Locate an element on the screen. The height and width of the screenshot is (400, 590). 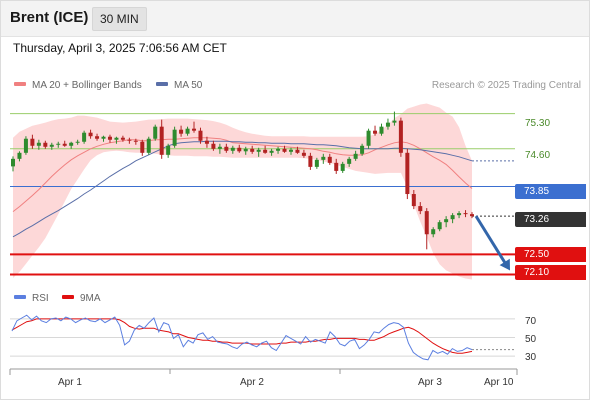
rsi-ma-line is located at coordinates (242, 336).